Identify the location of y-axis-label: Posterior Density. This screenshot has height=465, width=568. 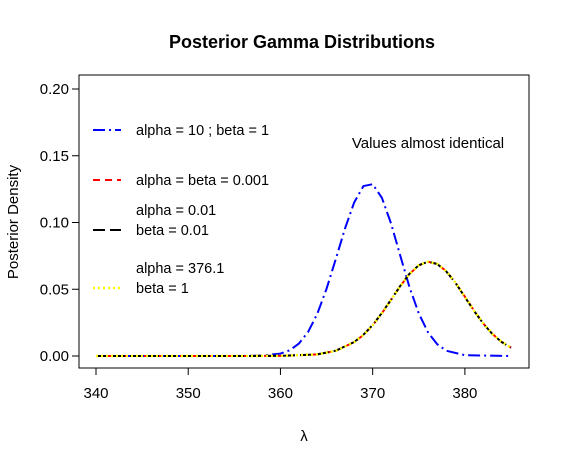
(13, 221).